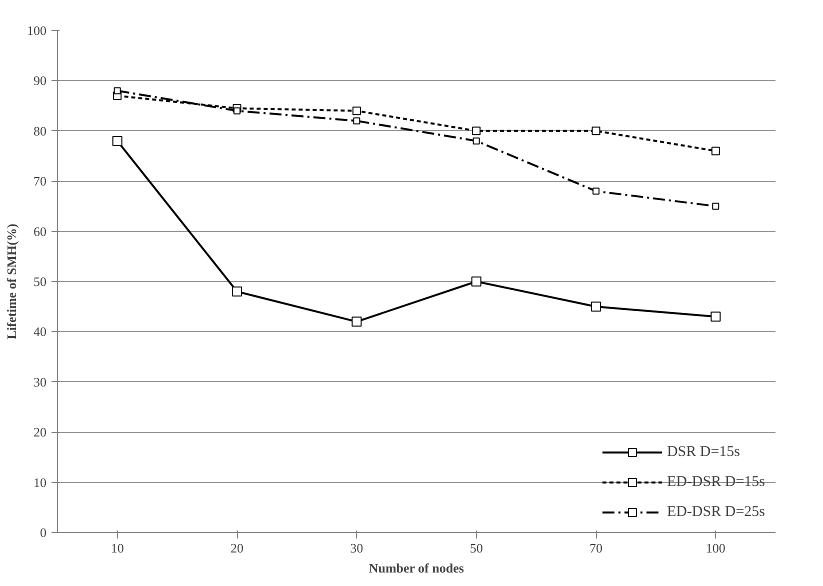 The width and height of the screenshot is (823, 586). I want to click on y-tick-label: 20, so click(40, 432).